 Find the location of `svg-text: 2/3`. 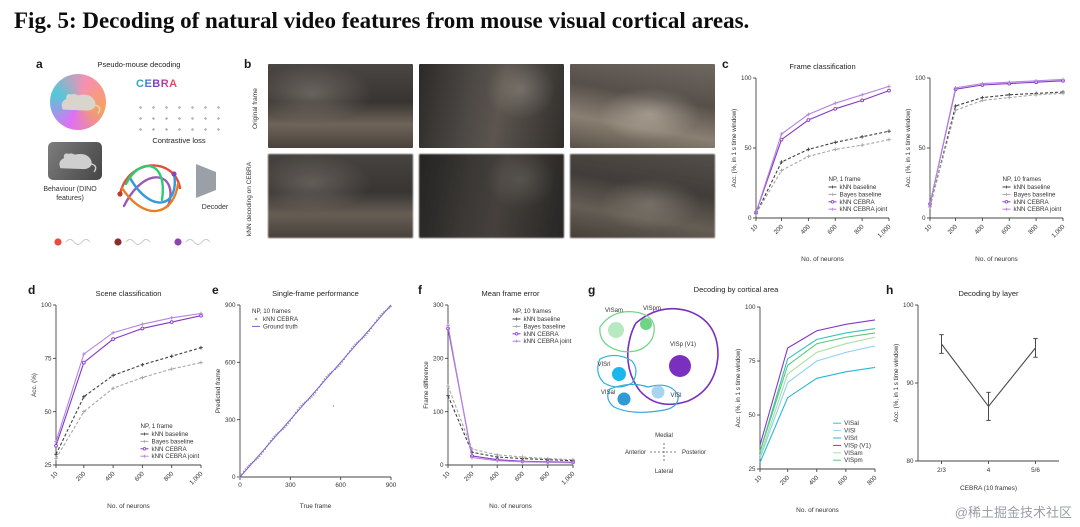

svg-text: 2/3 is located at coordinates (941, 470).